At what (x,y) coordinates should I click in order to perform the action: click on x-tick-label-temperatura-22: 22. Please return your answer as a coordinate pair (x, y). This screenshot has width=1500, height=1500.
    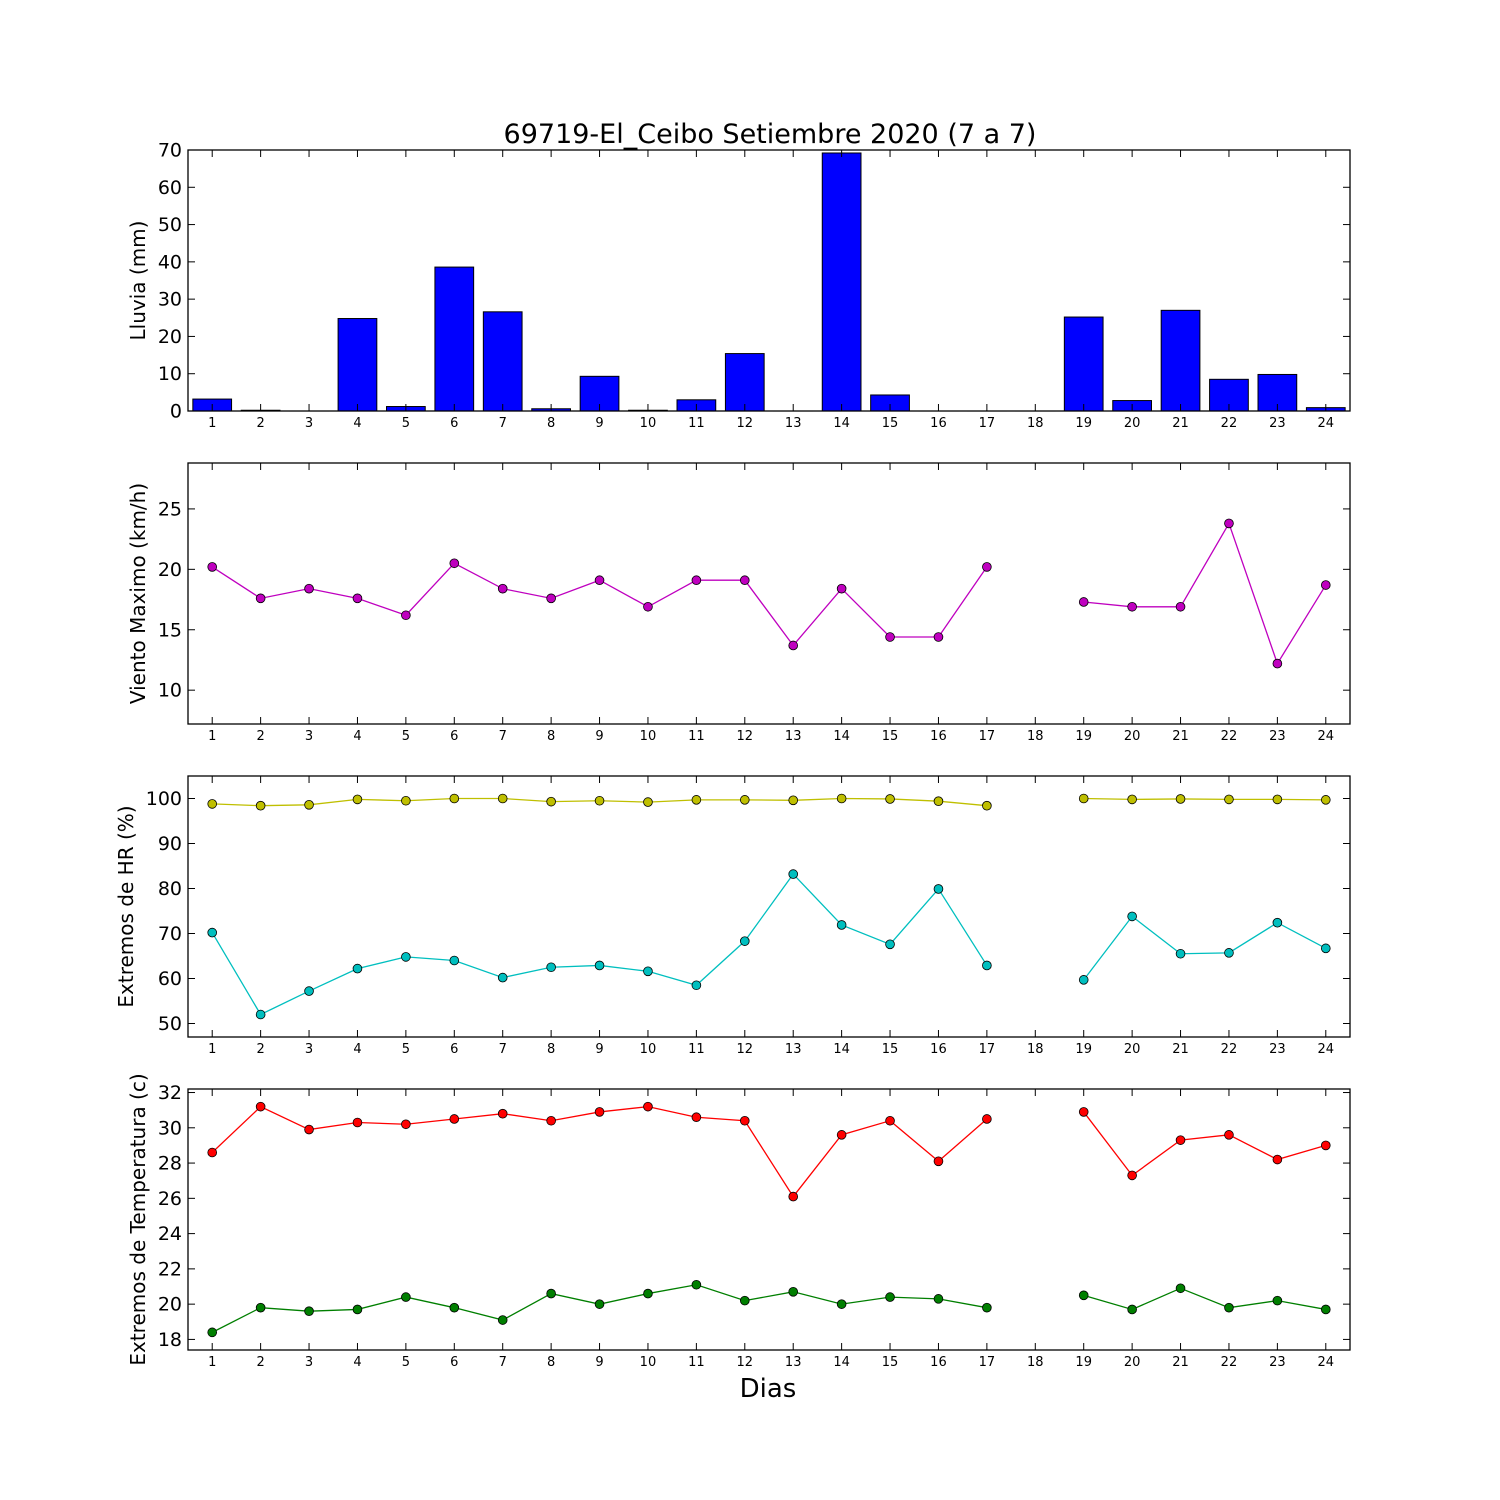
    Looking at the image, I should click on (1229, 1362).